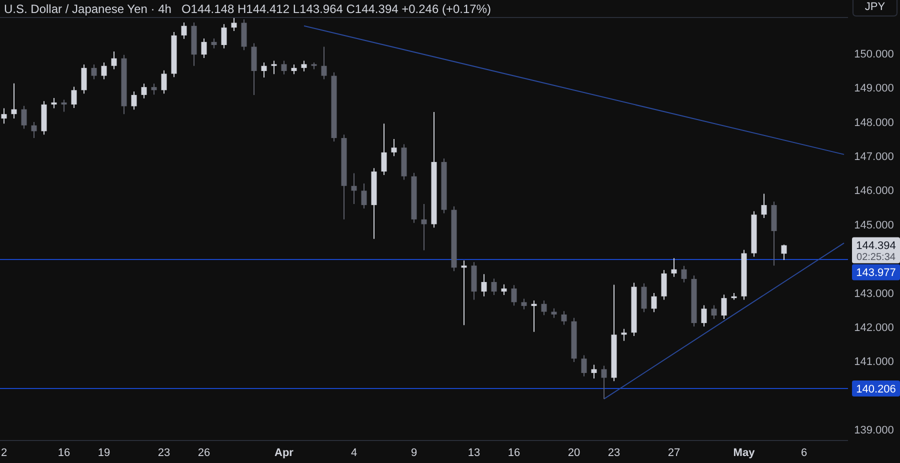  What do you see at coordinates (875, 7) in the screenshot?
I see `y-axis-title: JPY` at bounding box center [875, 7].